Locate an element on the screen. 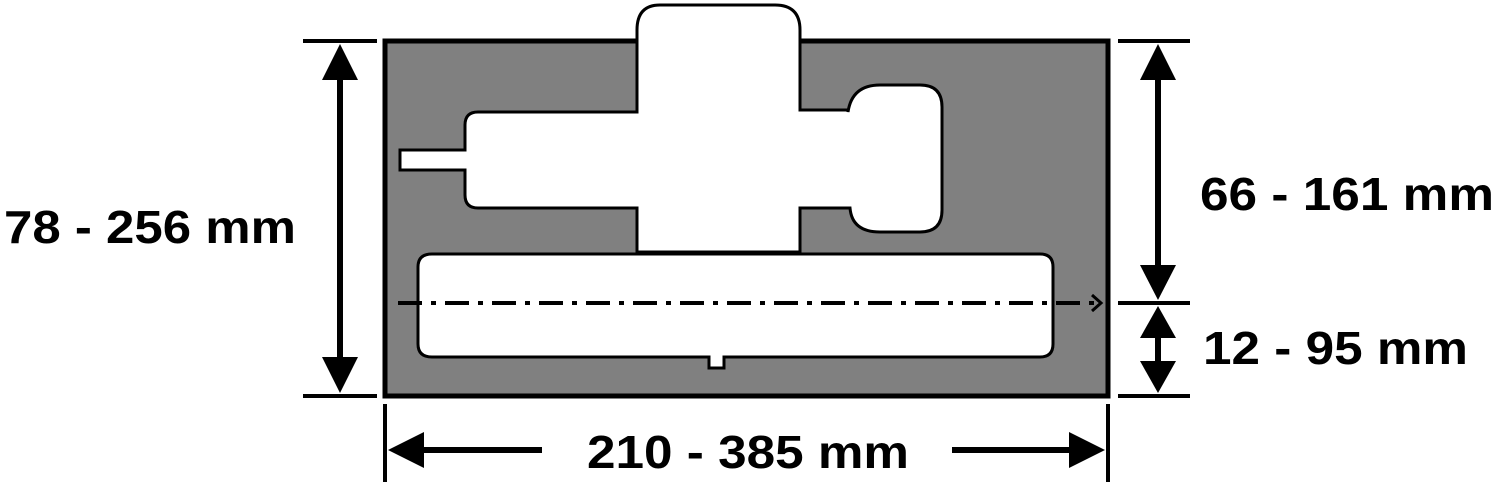 The height and width of the screenshot is (489, 1500). height-total-label: 78 - 256 mm is located at coordinates (150, 227).